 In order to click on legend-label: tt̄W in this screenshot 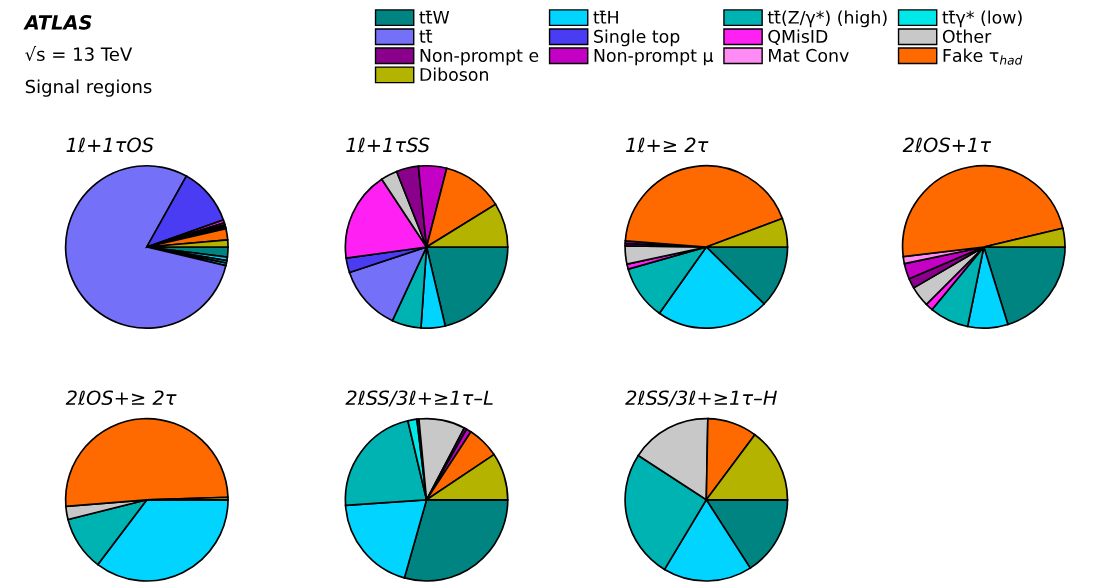, I will do `click(434, 17)`.